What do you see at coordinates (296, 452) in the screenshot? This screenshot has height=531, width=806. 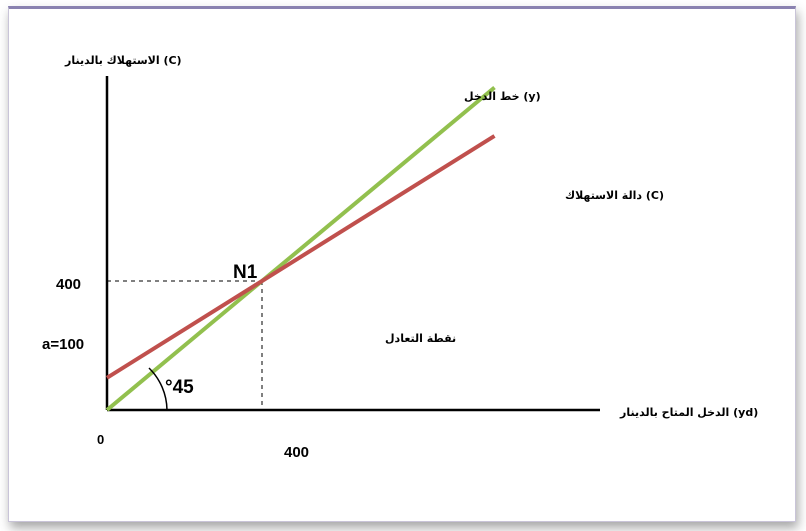 I see `x-tick-400: 400` at bounding box center [296, 452].